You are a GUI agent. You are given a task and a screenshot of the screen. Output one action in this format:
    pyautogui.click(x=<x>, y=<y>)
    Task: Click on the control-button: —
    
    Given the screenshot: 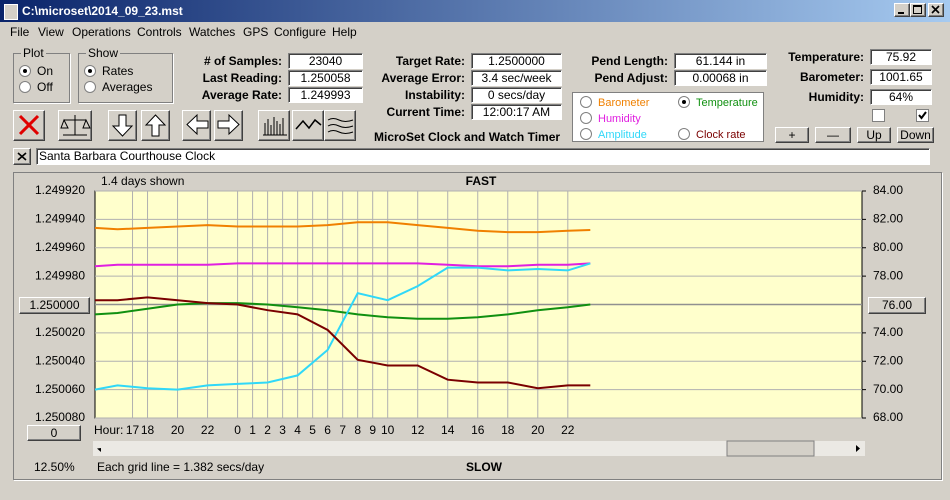 What is the action you would take?
    pyautogui.click(x=833, y=135)
    